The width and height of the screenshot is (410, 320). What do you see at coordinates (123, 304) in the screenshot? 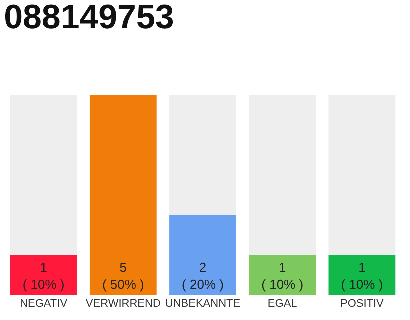
I see `x-tick-label: VERWIRREND` at bounding box center [123, 304].